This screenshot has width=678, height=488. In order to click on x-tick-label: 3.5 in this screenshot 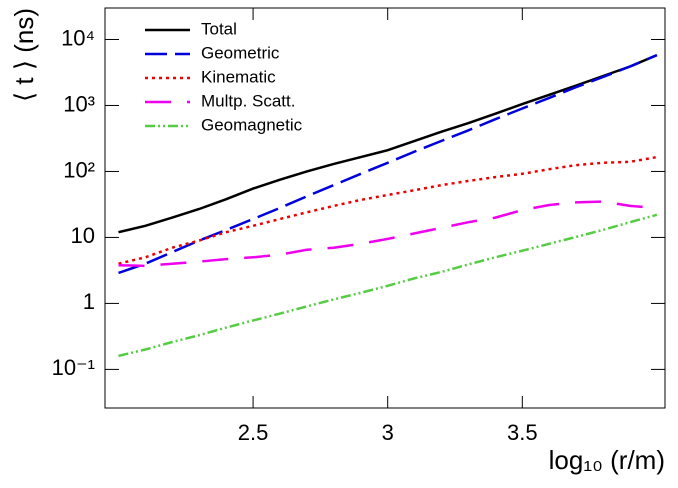, I will do `click(522, 432)`.